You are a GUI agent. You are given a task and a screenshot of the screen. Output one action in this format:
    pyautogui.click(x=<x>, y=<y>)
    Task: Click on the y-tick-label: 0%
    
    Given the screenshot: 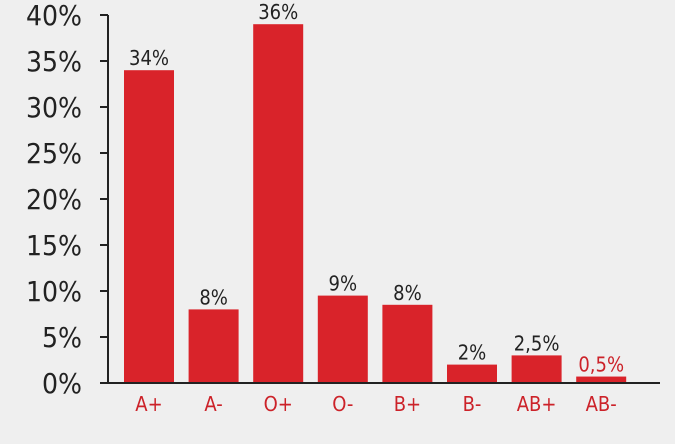 What is the action you would take?
    pyautogui.click(x=62, y=383)
    